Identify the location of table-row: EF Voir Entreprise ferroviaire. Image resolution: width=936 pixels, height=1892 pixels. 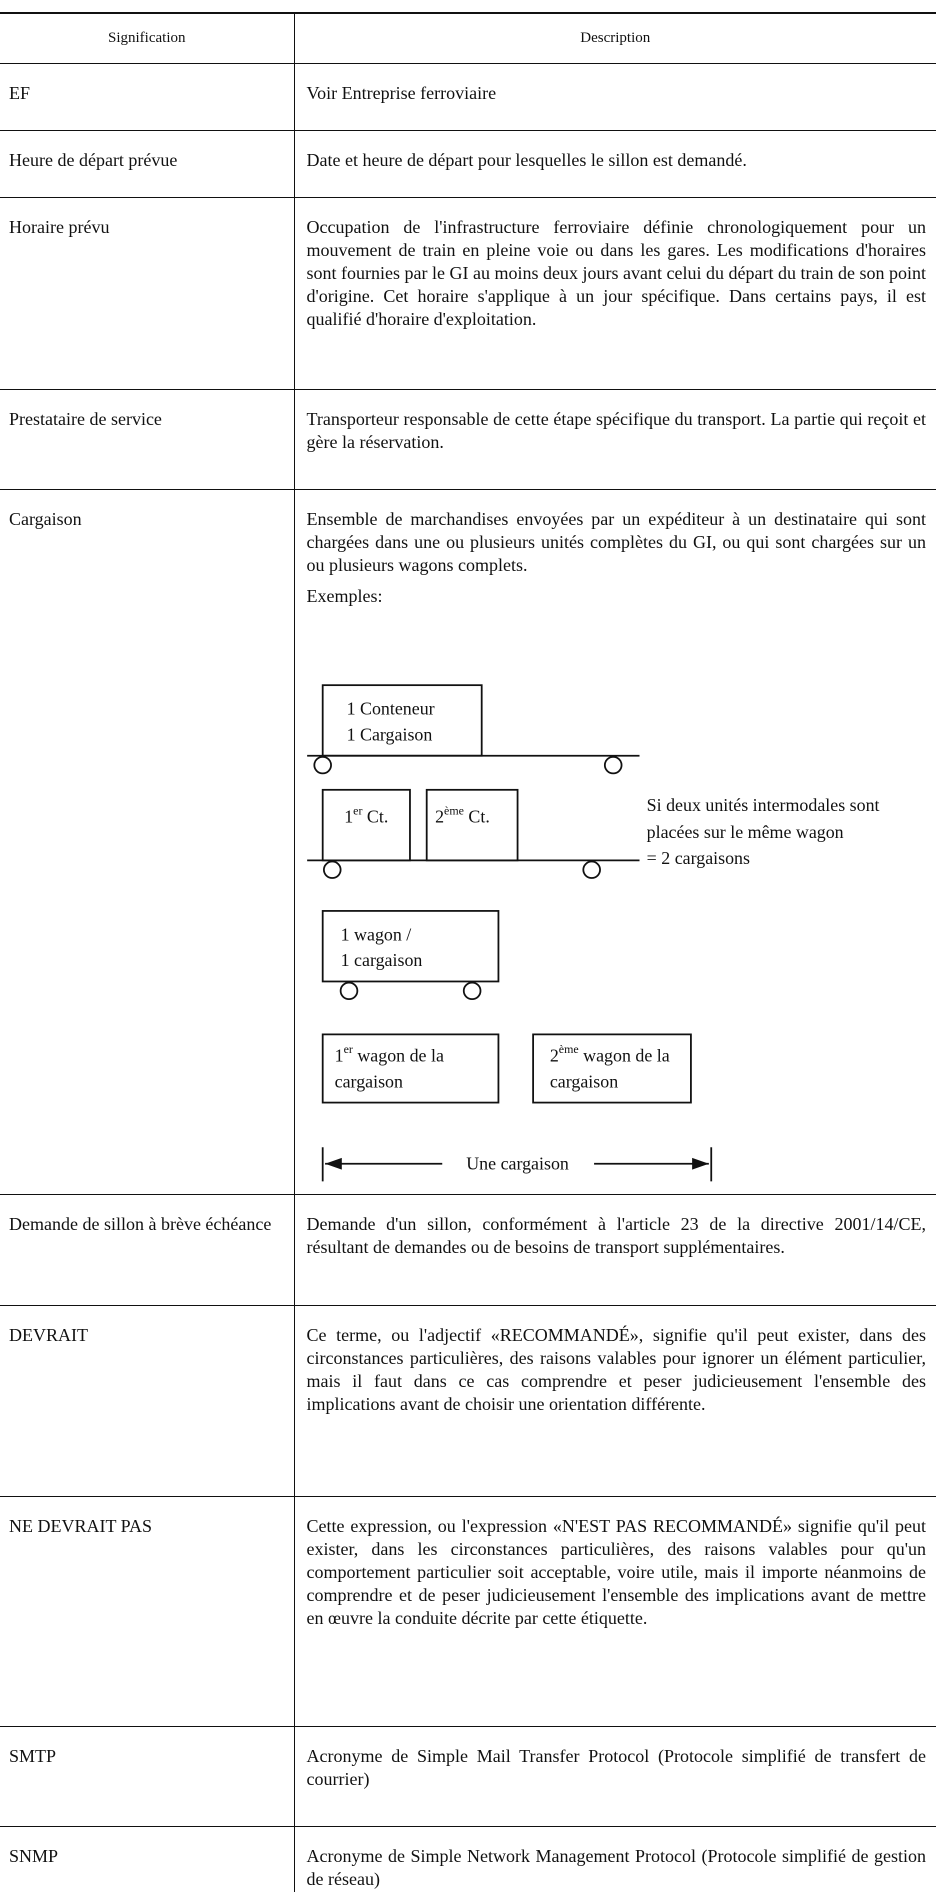
(468, 96).